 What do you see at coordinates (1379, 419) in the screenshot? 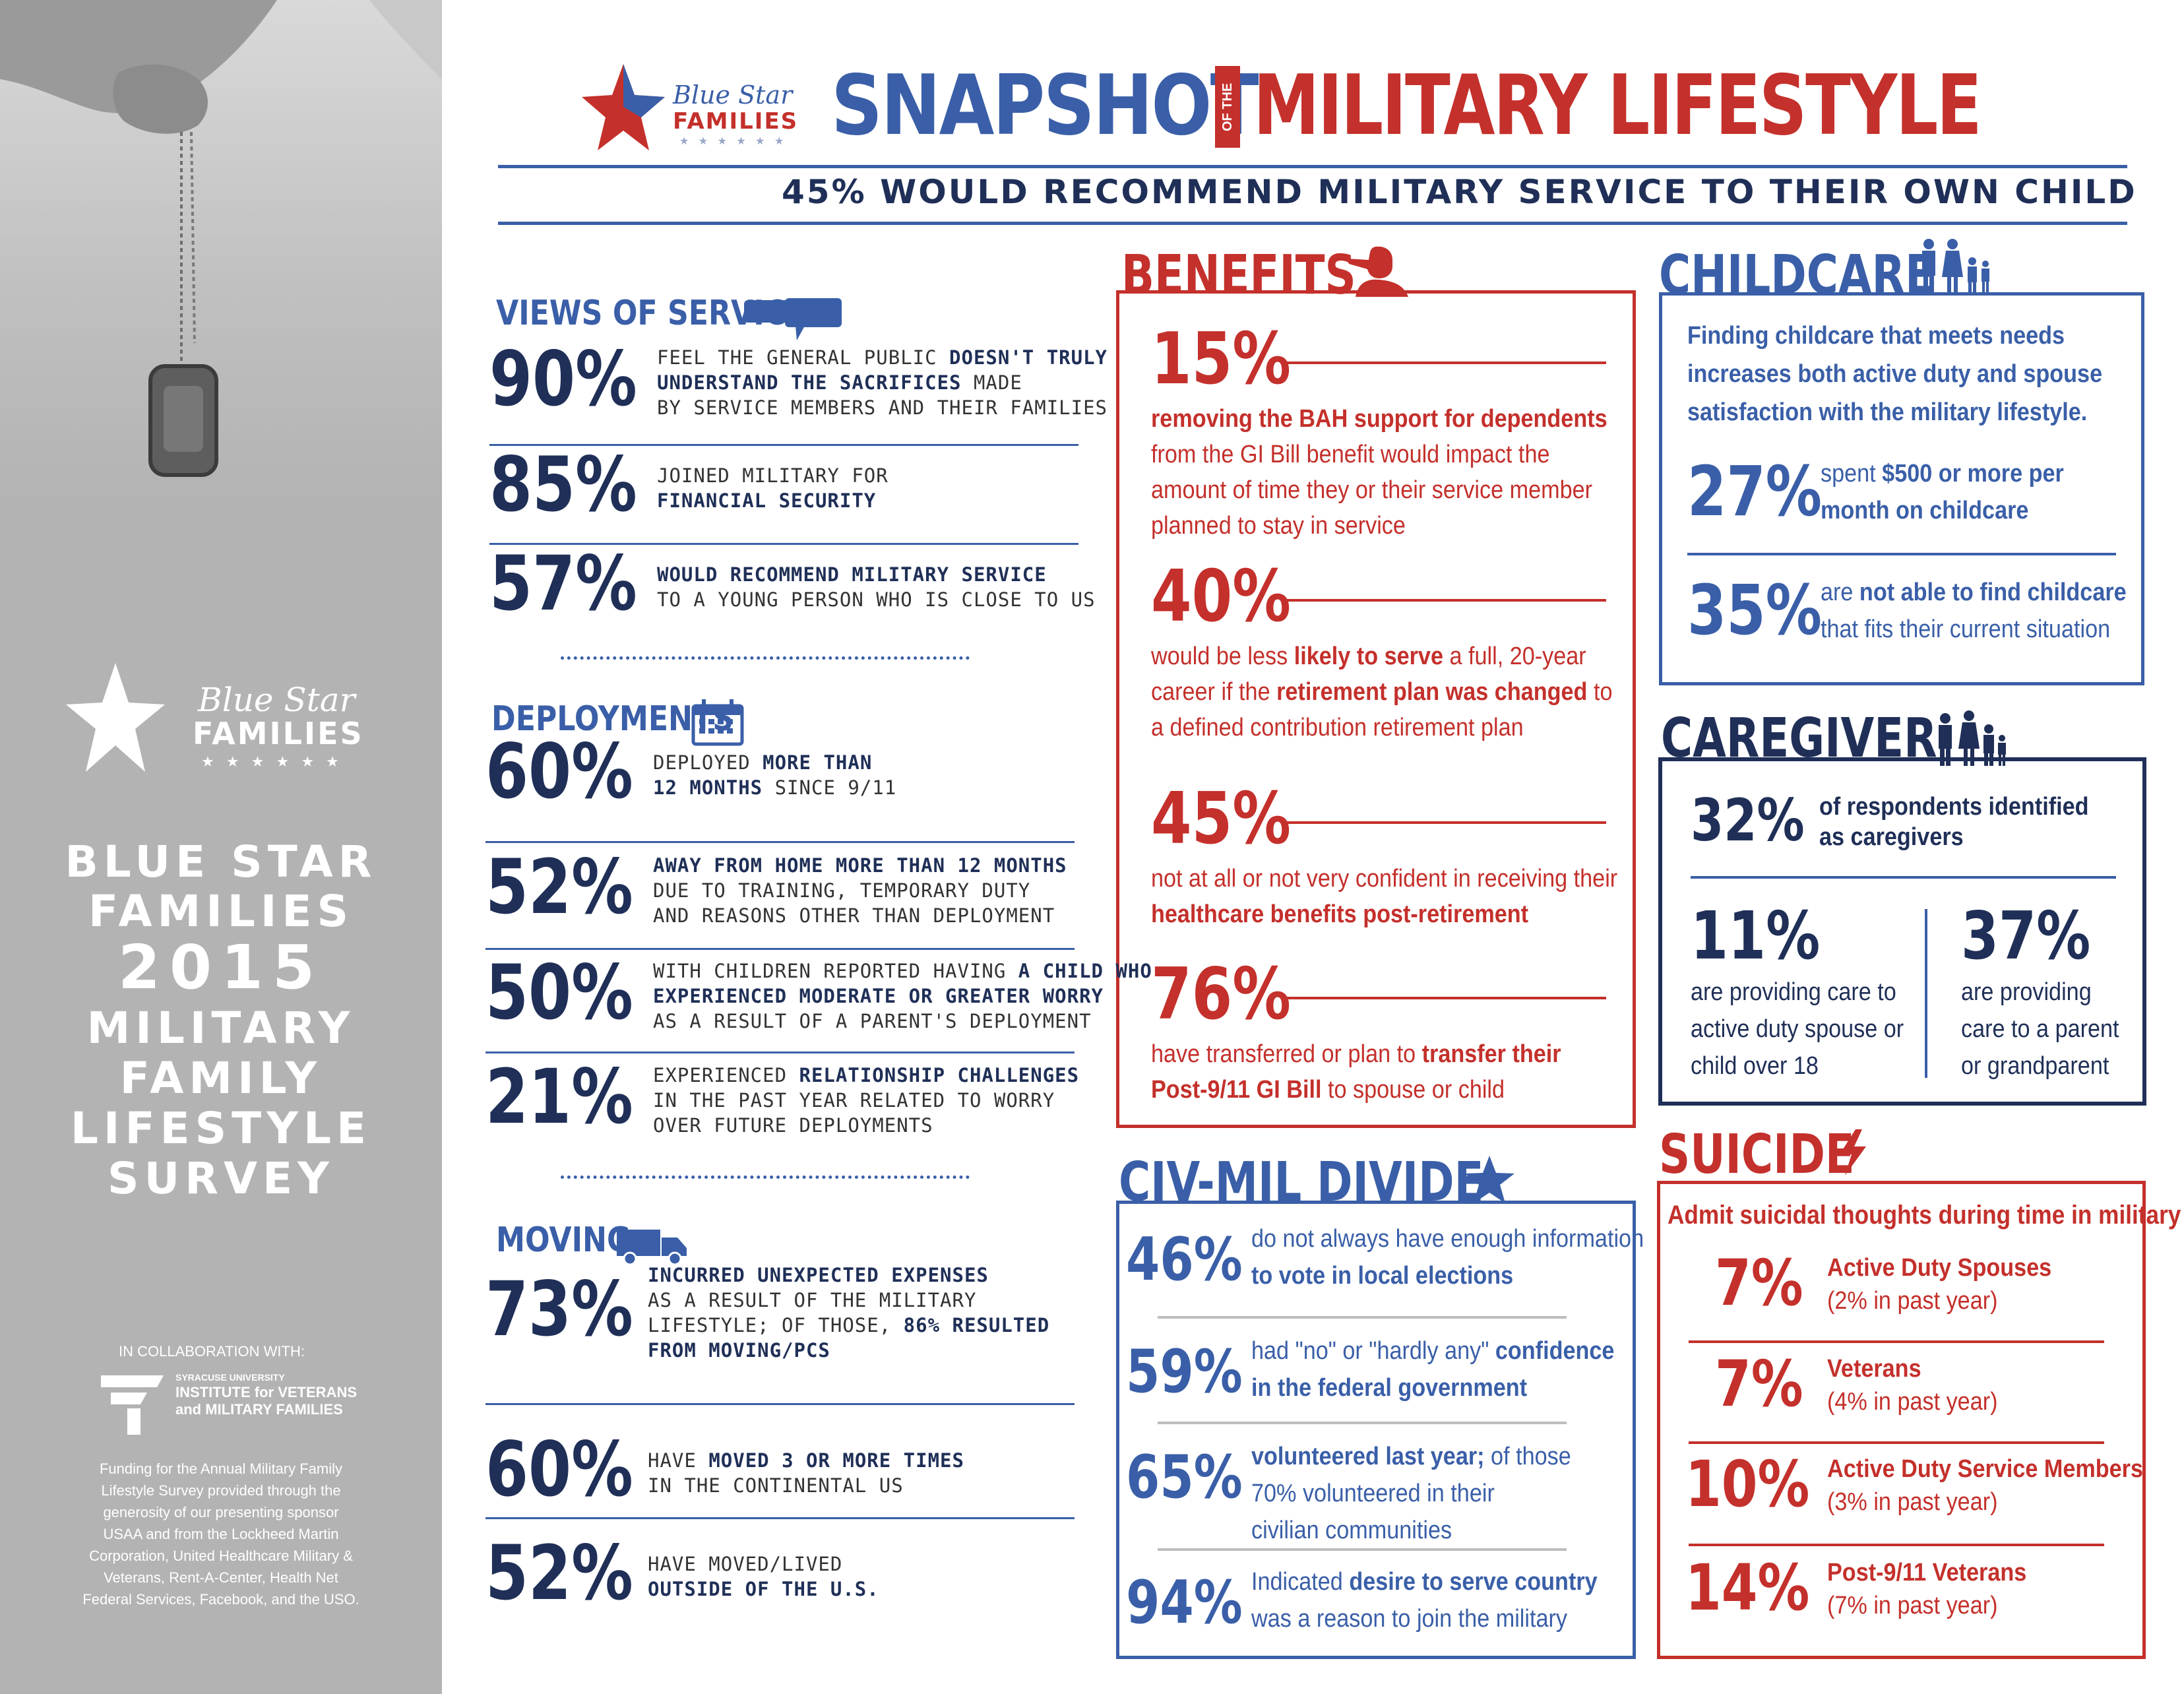
I see `emphasis-text: removing the BAH support for dependents` at bounding box center [1379, 419].